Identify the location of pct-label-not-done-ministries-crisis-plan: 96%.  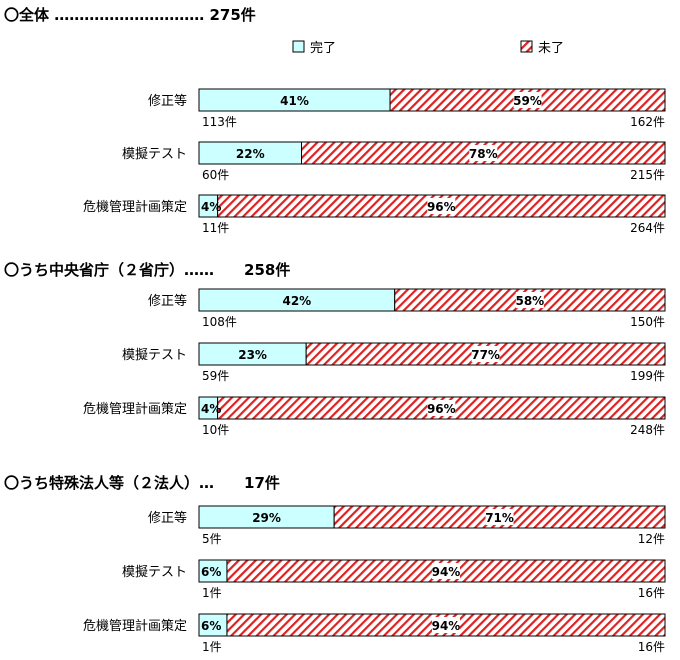
(441, 409).